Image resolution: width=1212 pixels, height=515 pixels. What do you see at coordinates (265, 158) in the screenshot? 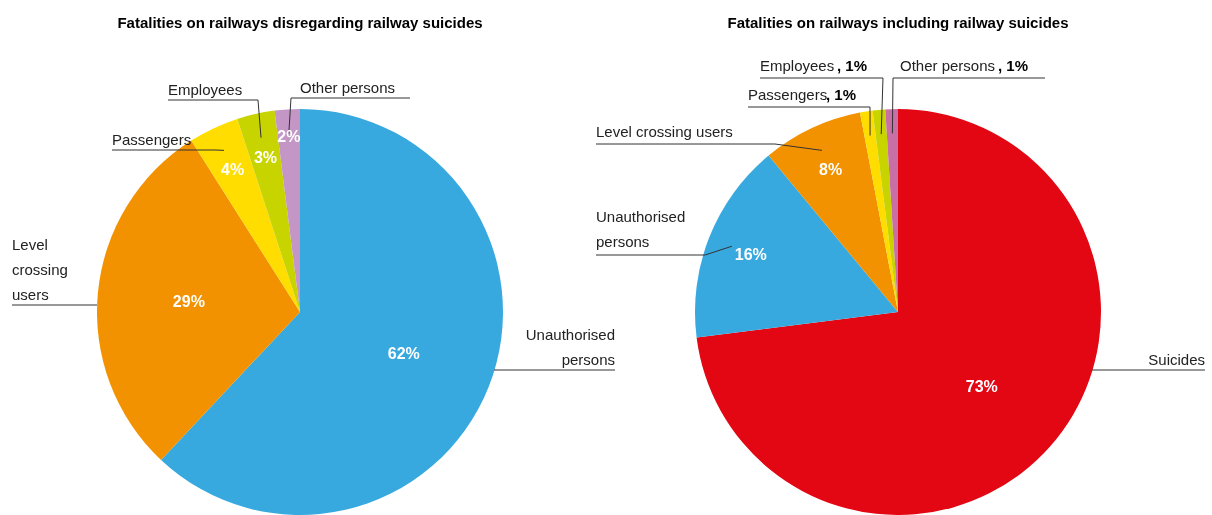
I see `data-label: 3%` at bounding box center [265, 158].